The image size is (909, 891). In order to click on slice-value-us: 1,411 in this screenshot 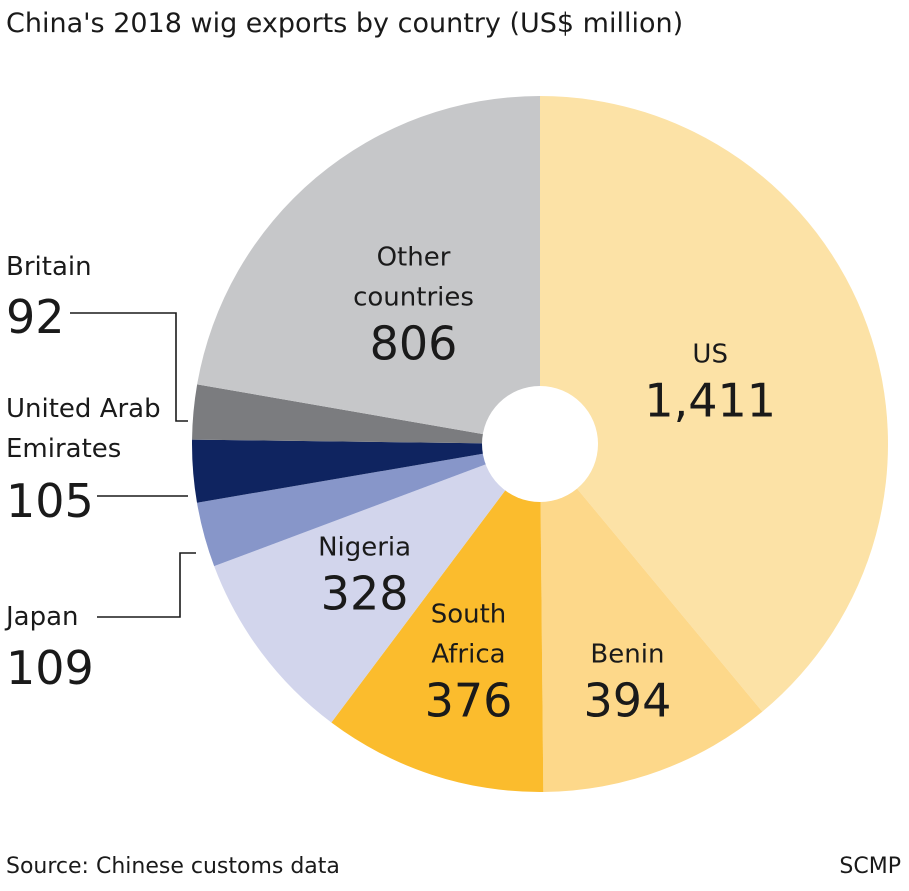, I will do `click(710, 401)`.